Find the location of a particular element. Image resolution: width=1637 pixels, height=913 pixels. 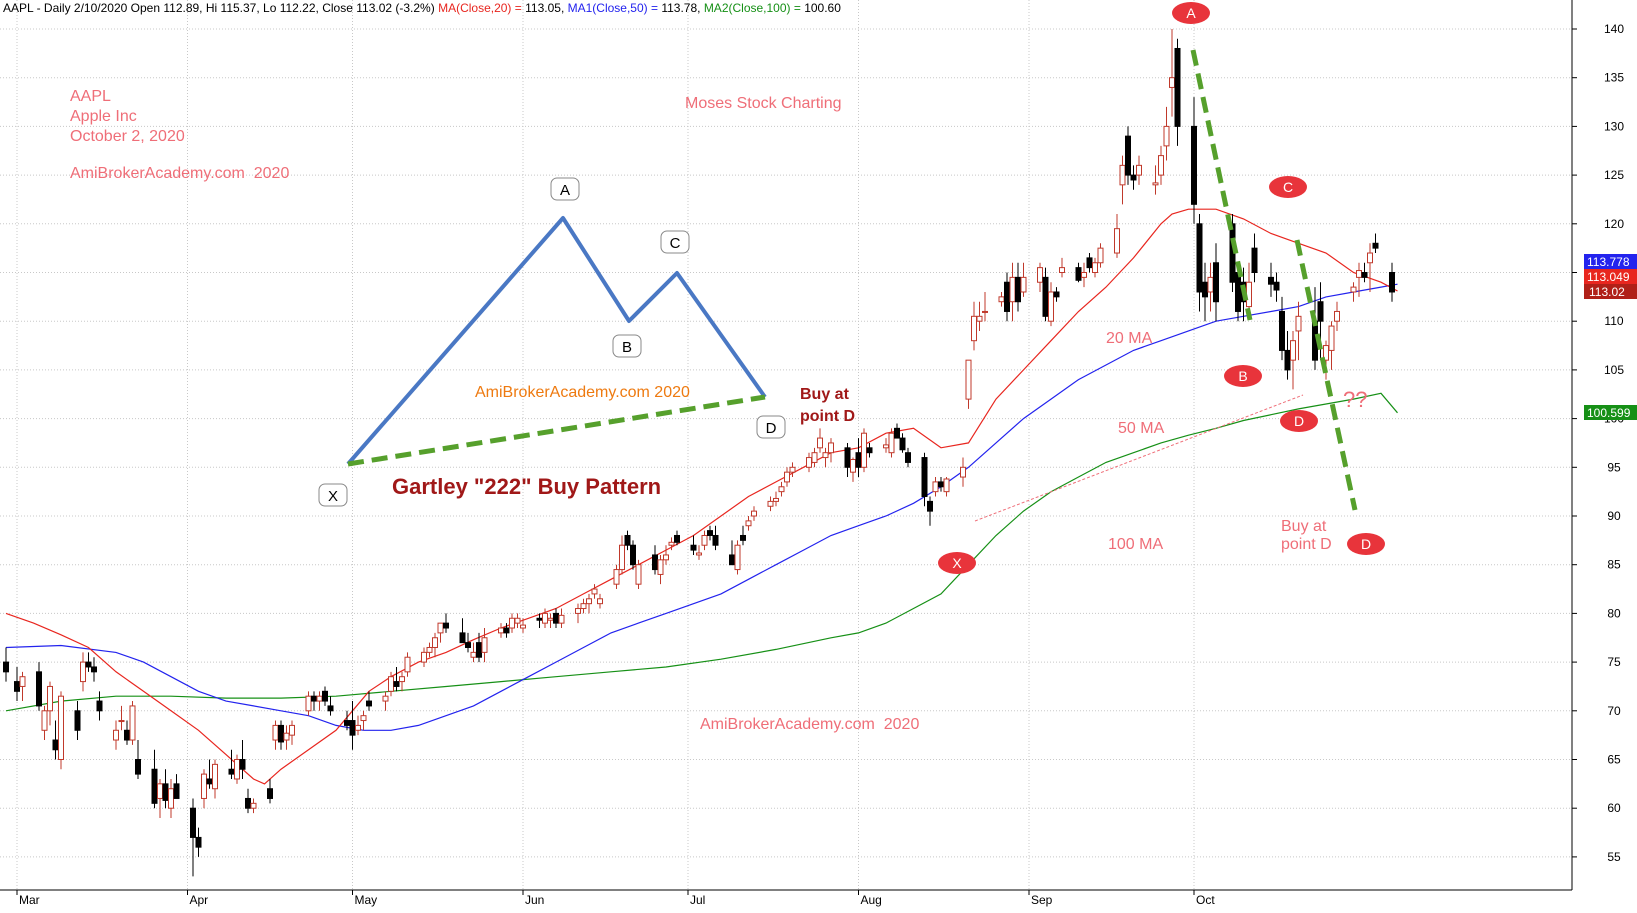

diagram-label-a: A is located at coordinates (565, 189).